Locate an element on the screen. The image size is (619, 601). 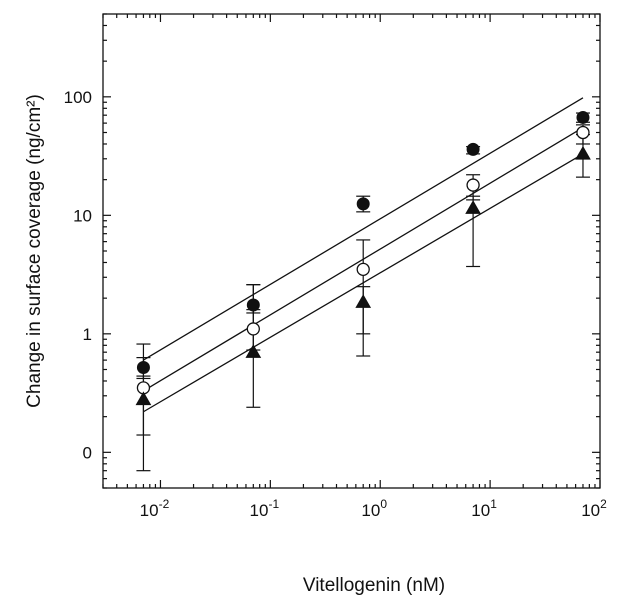
y-tick-label: 100 is located at coordinates (78, 97).